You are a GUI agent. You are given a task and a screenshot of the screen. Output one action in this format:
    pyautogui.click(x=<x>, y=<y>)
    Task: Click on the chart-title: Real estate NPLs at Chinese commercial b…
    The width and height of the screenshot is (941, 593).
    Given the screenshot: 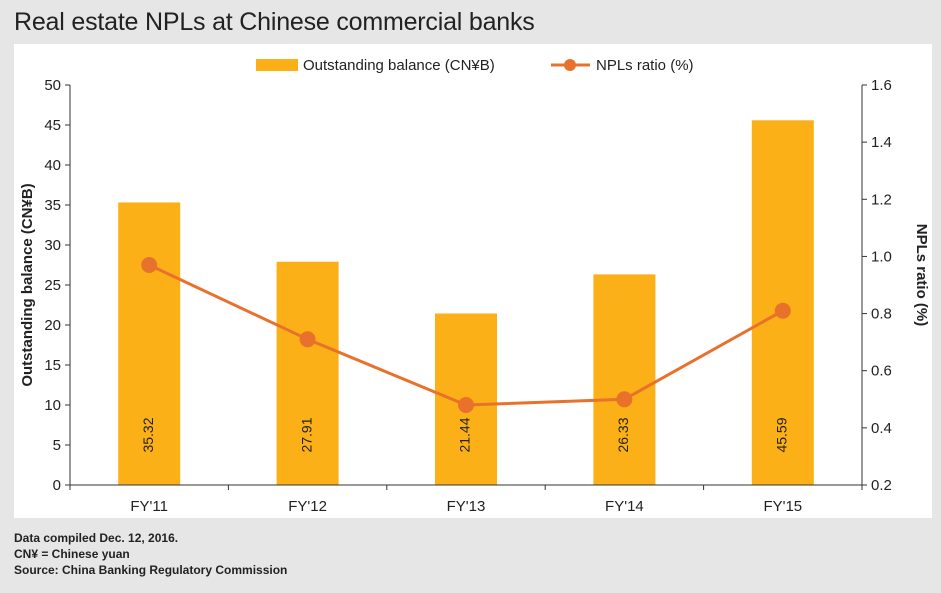 What is the action you would take?
    pyautogui.click(x=274, y=22)
    